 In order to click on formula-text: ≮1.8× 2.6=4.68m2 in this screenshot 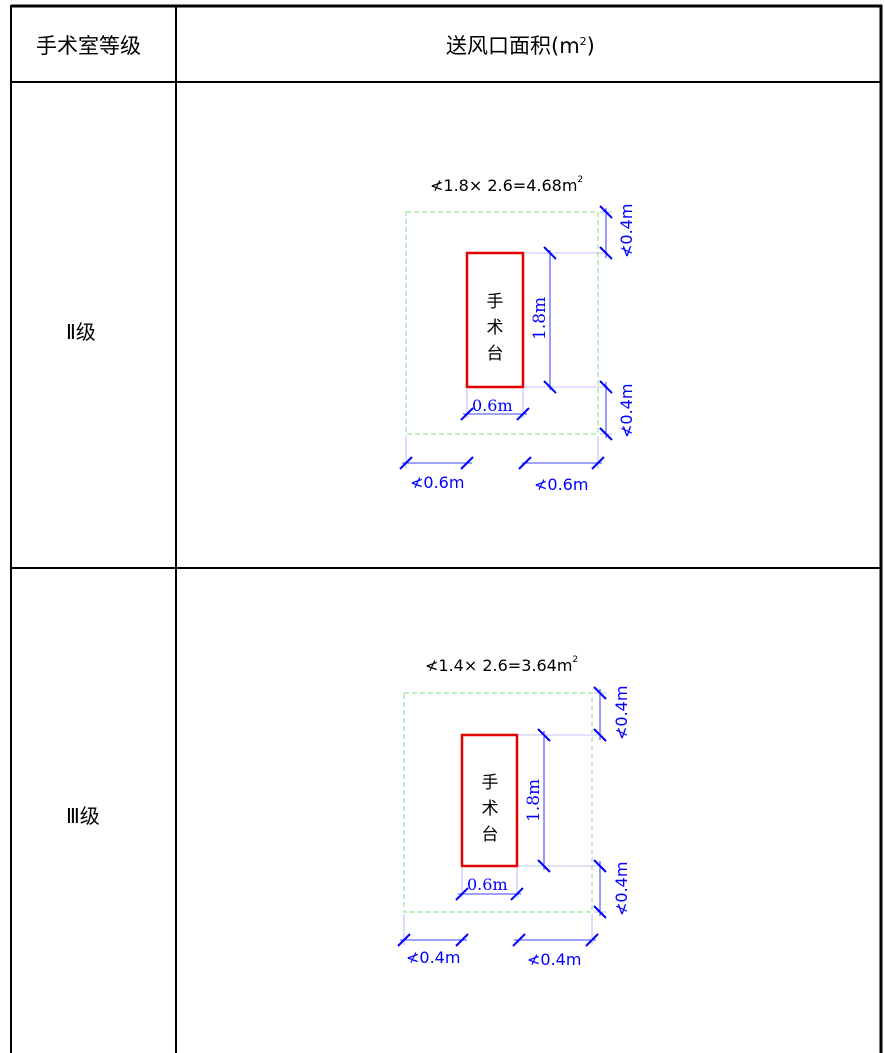, I will do `click(506, 185)`.